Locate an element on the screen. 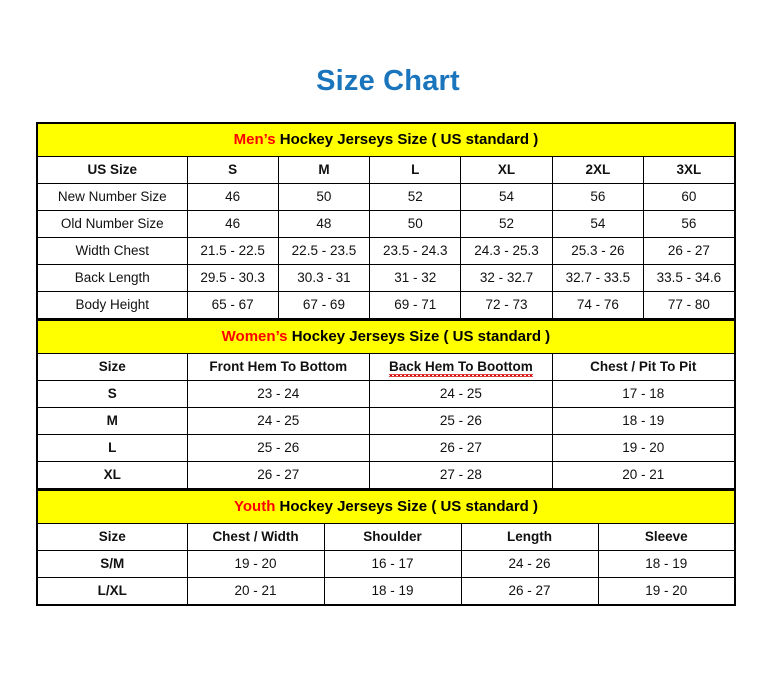 The image size is (776, 692). row-label: Body Height is located at coordinates (112, 305).